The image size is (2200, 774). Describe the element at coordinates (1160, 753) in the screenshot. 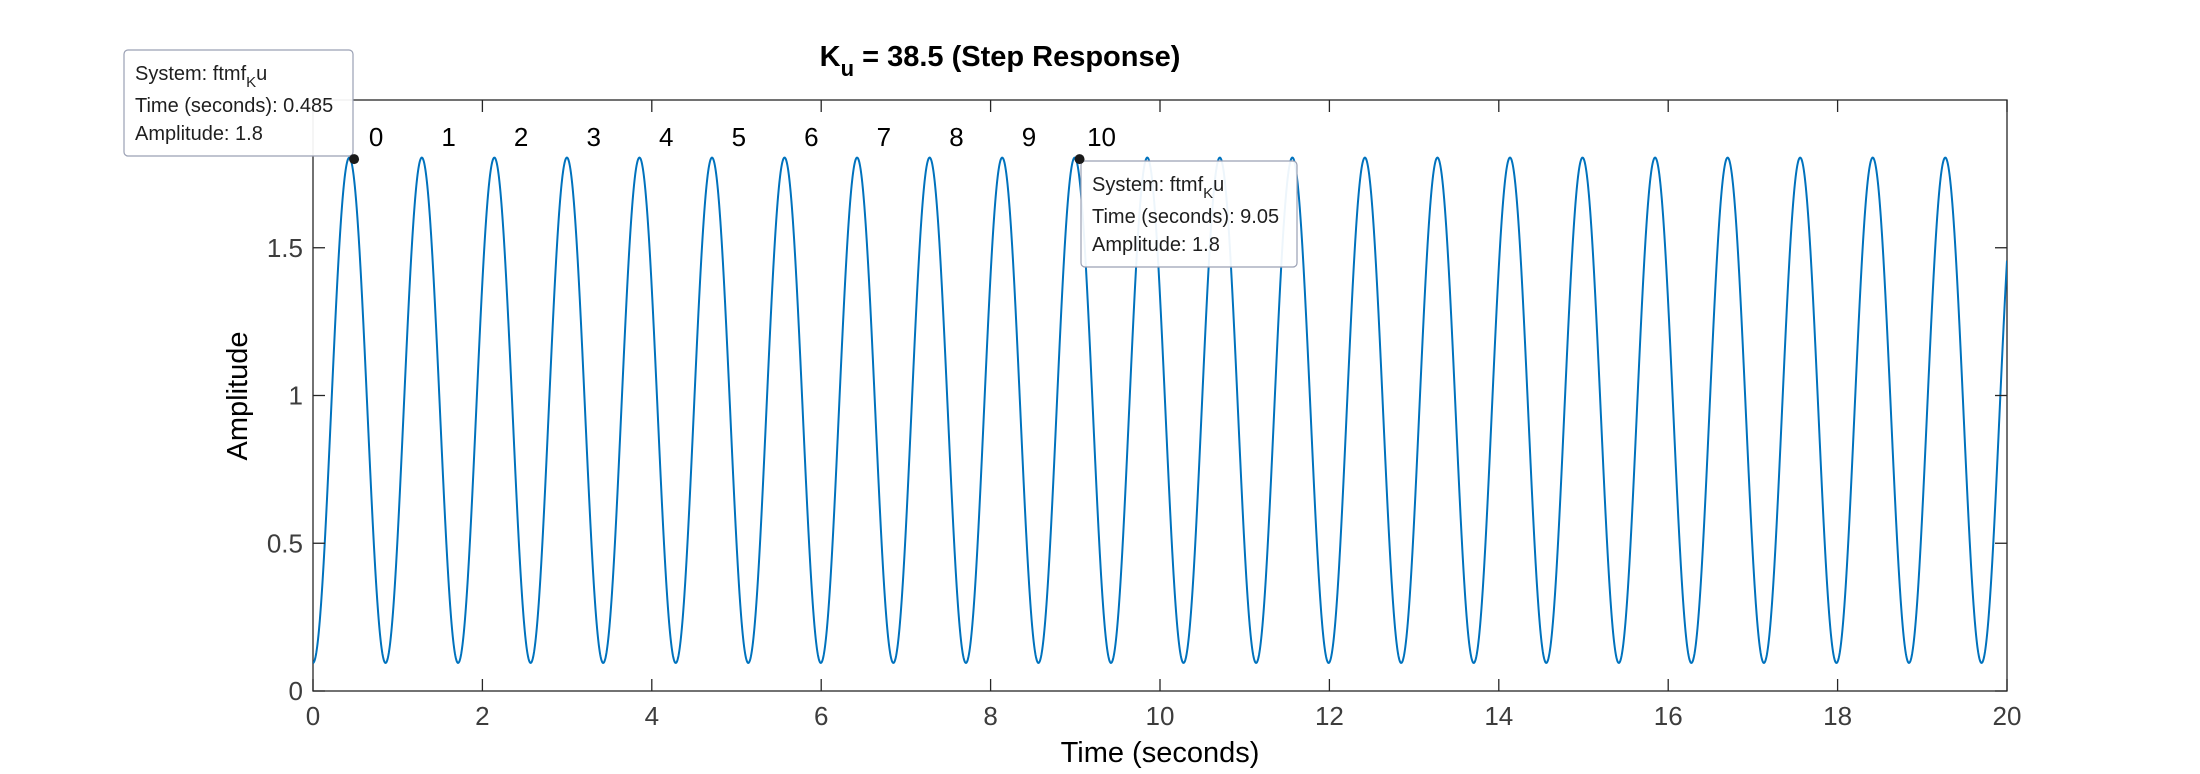

I see `x-axis-label: Time (seconds)` at that location.